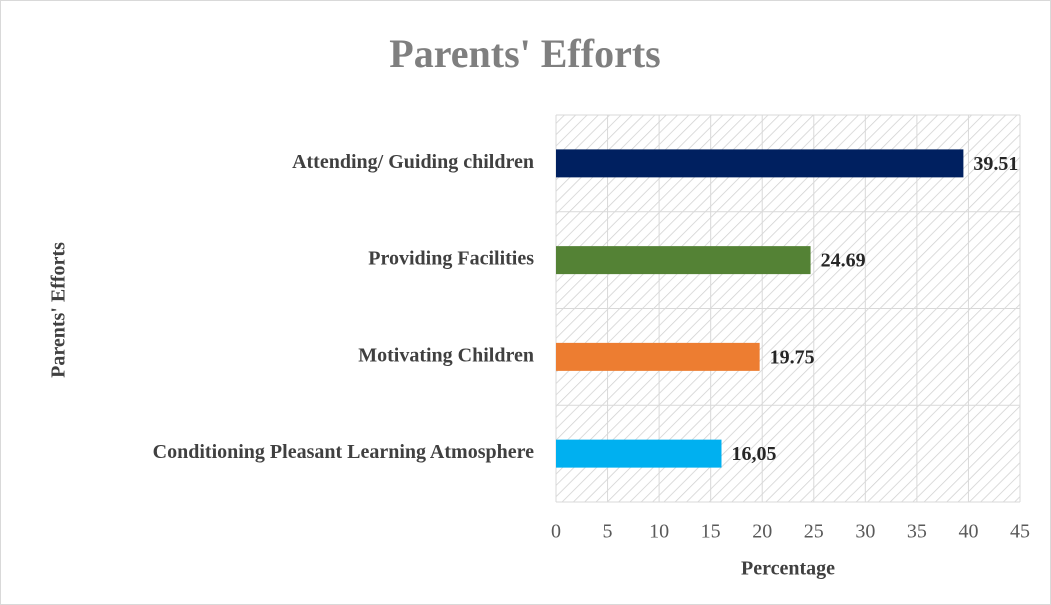 This screenshot has height=605, width=1051. What do you see at coordinates (451, 259) in the screenshot?
I see `y-tick-label: Providing Facilities` at bounding box center [451, 259].